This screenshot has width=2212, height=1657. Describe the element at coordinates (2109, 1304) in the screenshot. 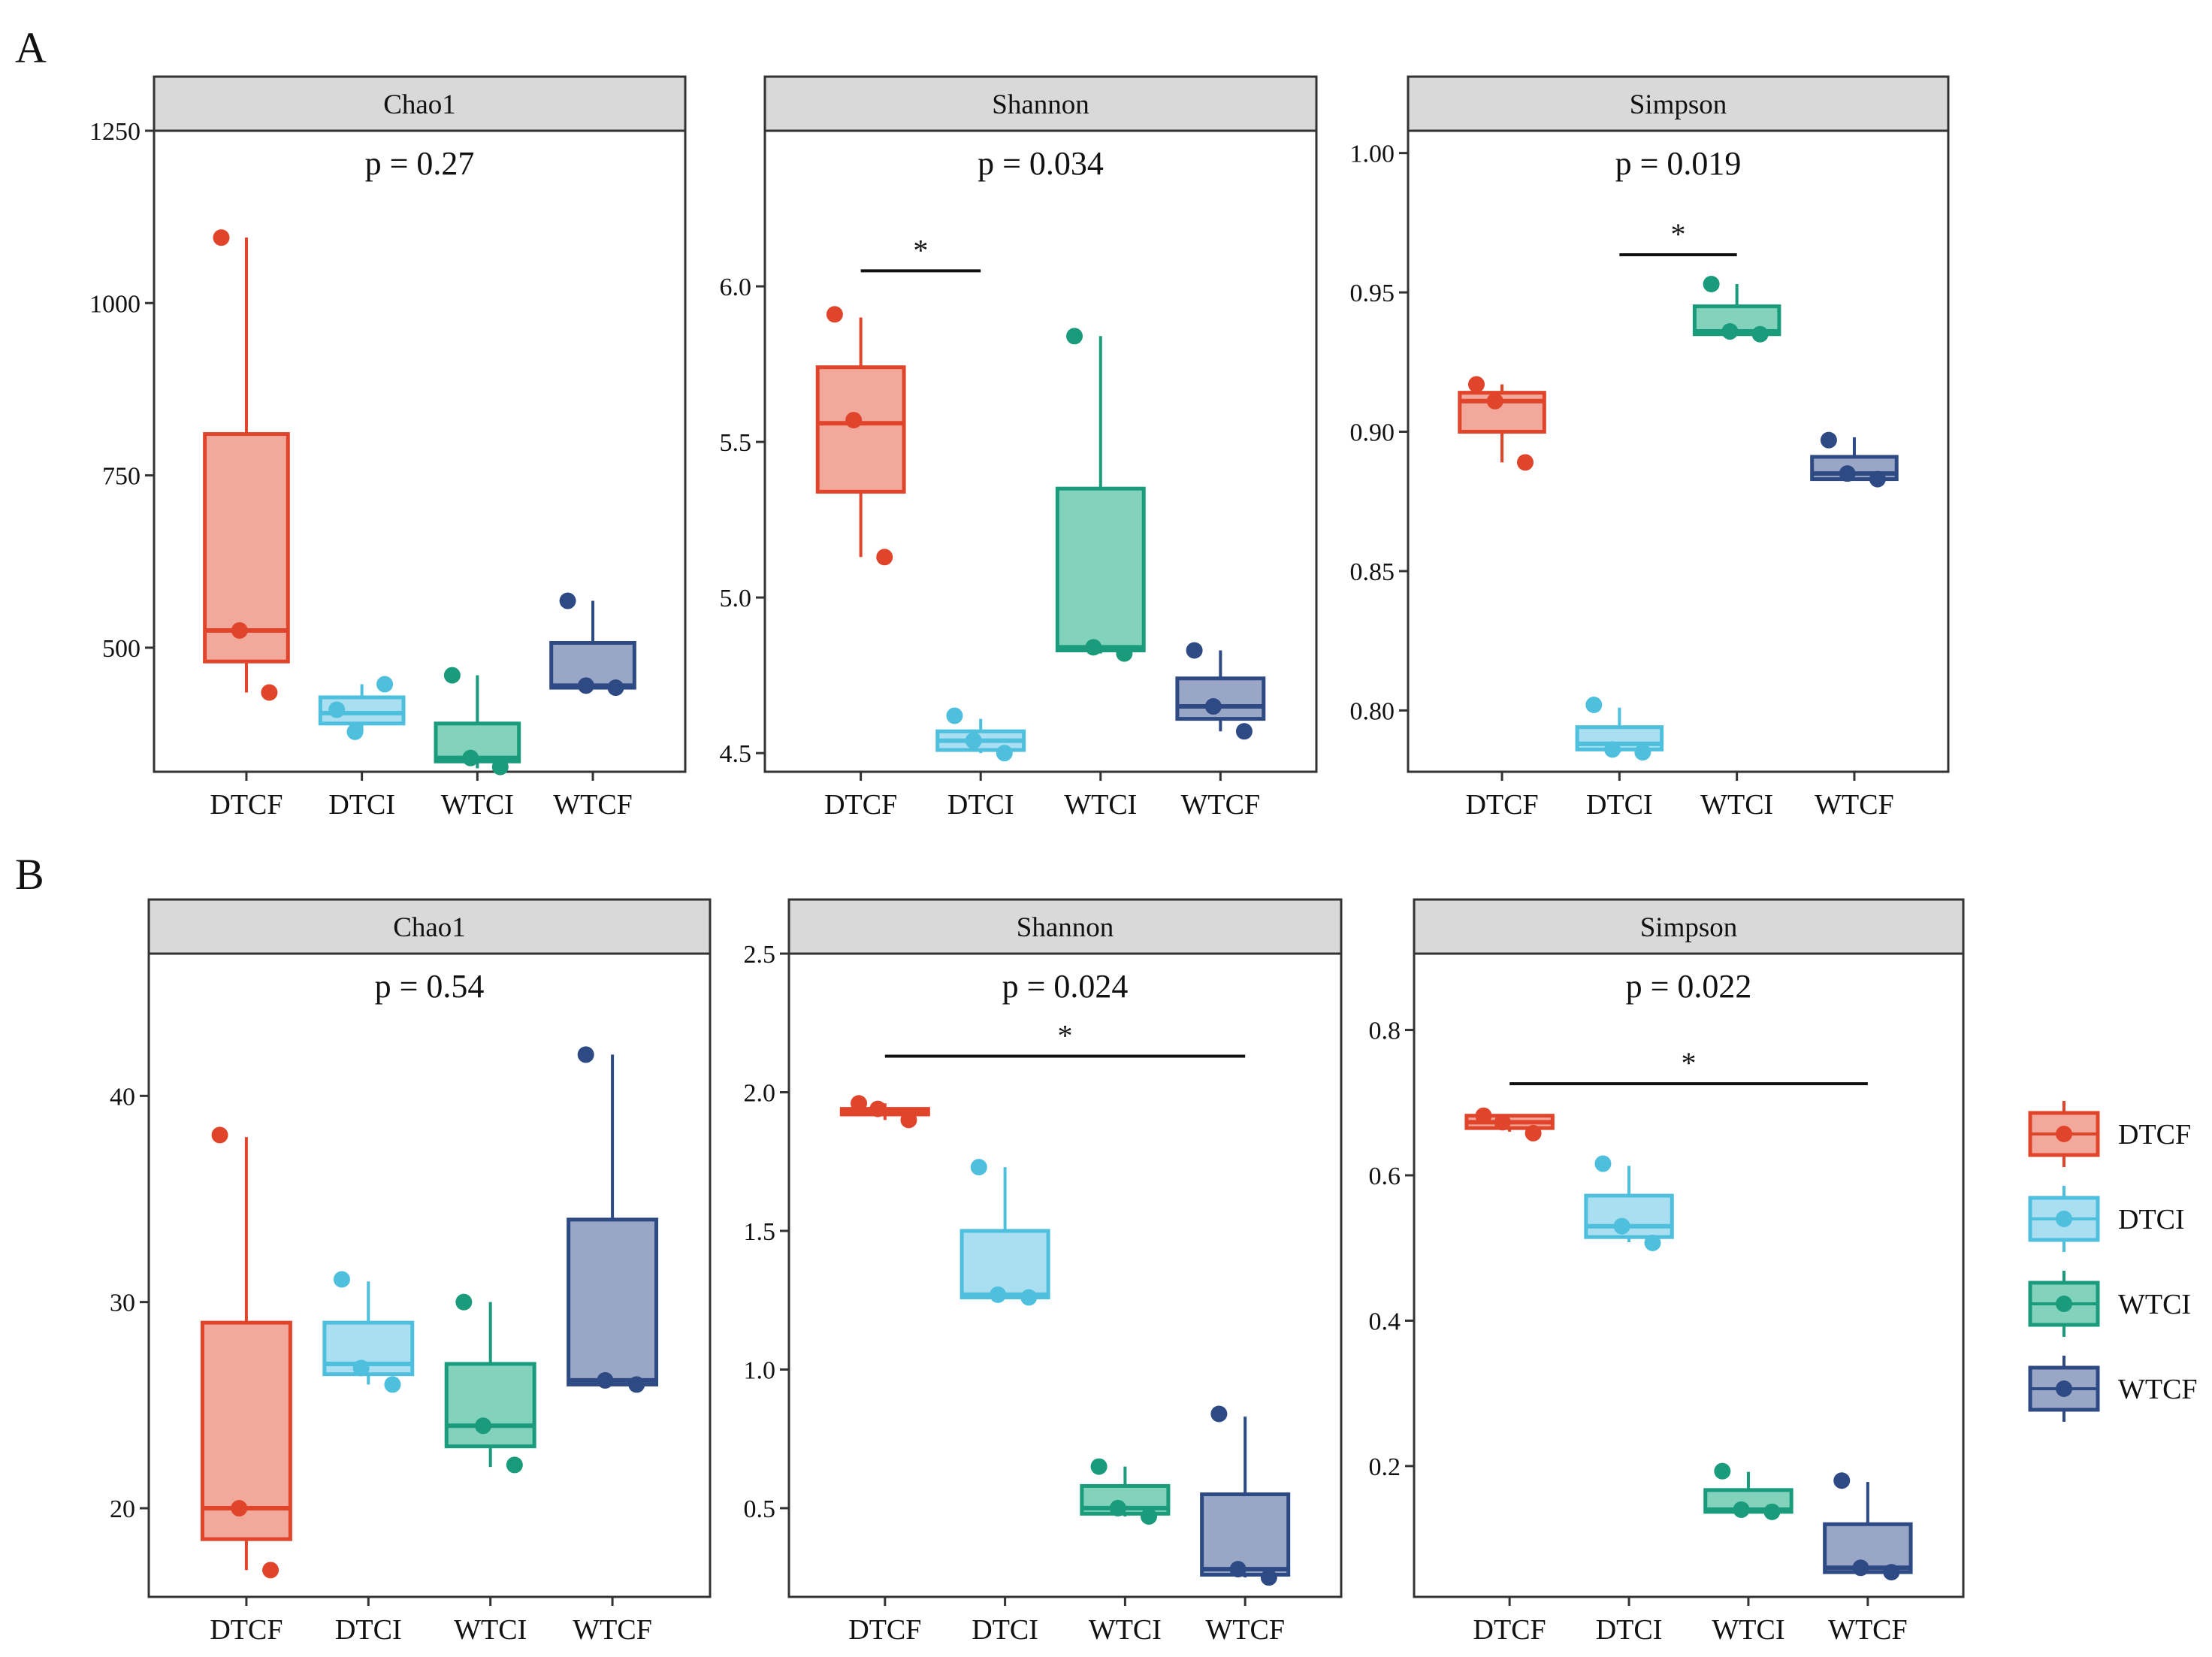

I see `legend-item-wtci: WTCI` at that location.